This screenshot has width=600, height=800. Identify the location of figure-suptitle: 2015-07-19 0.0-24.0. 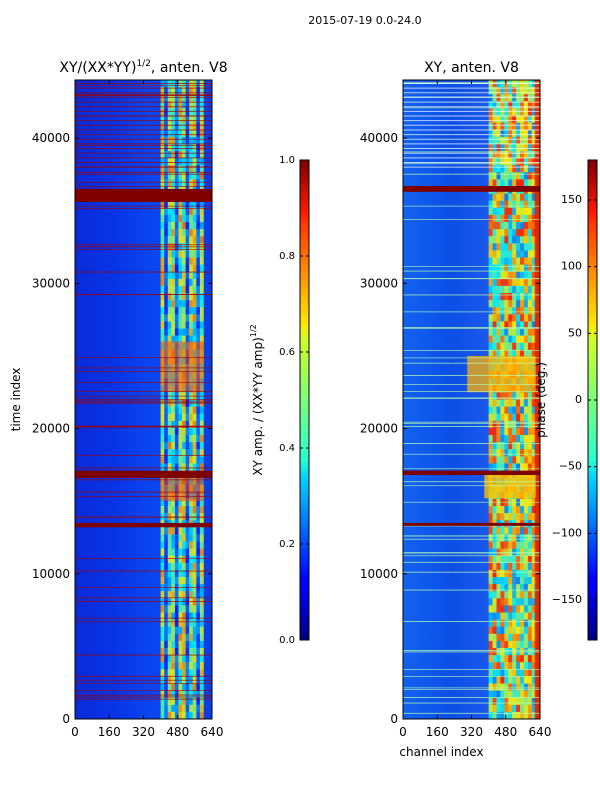
(365, 20).